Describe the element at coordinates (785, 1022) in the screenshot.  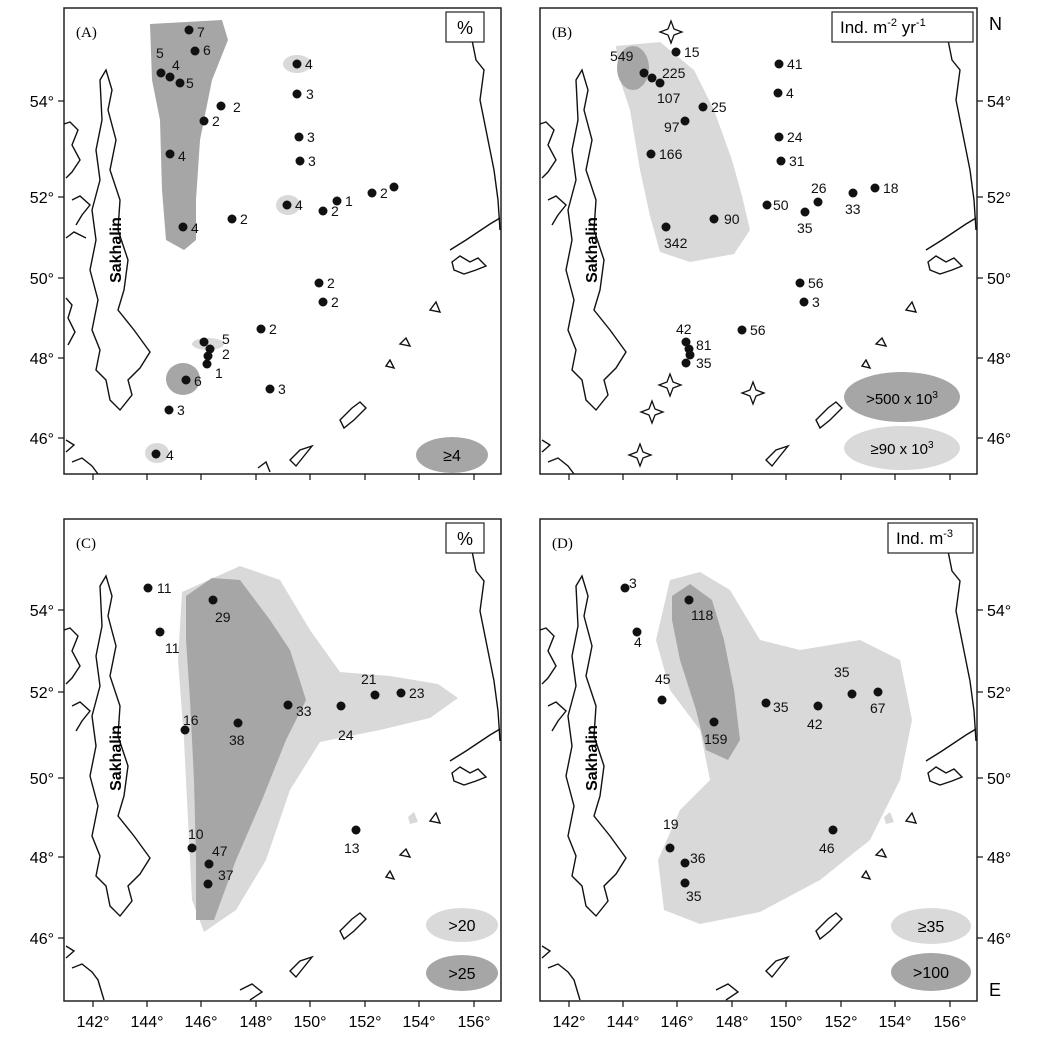
I see `svg-text: 150°` at that location.